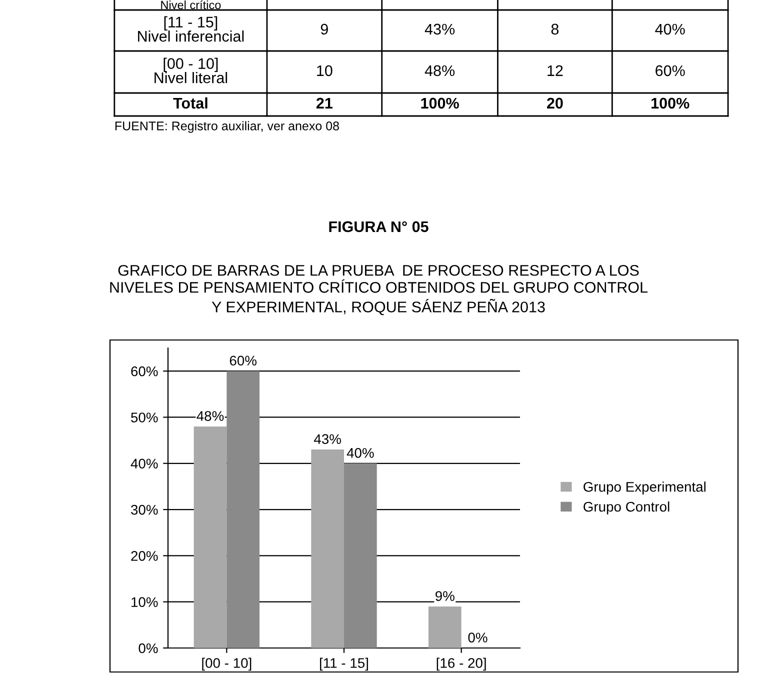  Describe the element at coordinates (645, 488) in the screenshot. I see `legend-label: Grupo Experimental` at that location.